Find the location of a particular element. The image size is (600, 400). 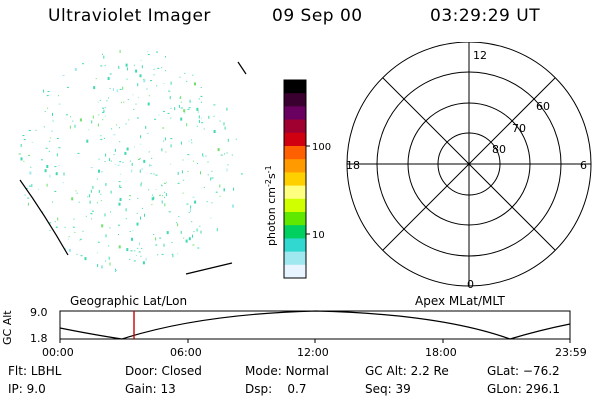

altitude-xtick-2: 12:00 is located at coordinates (313, 352).